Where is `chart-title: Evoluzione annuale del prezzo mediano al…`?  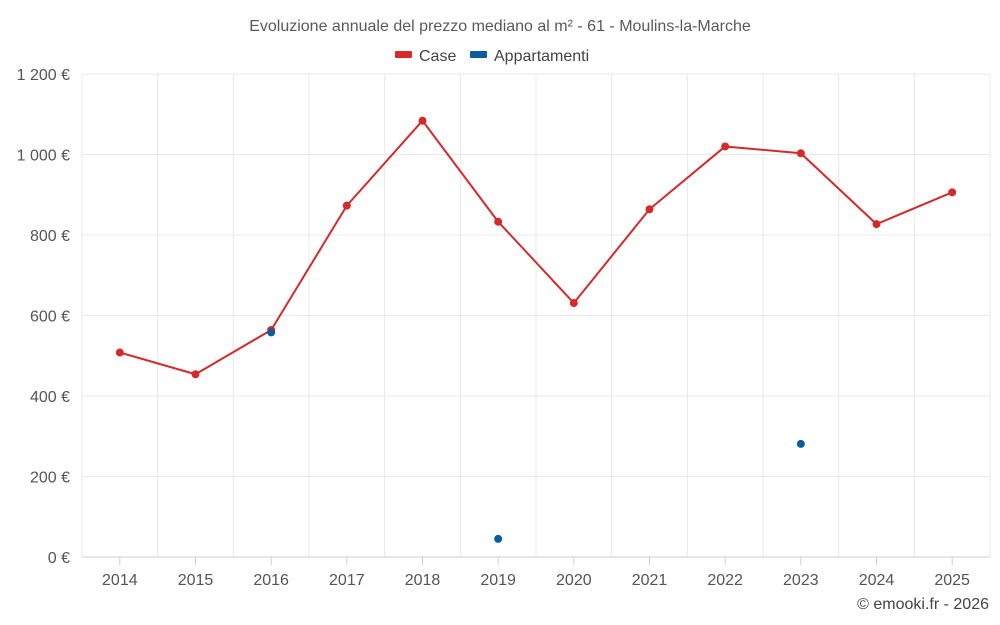 chart-title: Evoluzione annuale del prezzo mediano al… is located at coordinates (500, 26).